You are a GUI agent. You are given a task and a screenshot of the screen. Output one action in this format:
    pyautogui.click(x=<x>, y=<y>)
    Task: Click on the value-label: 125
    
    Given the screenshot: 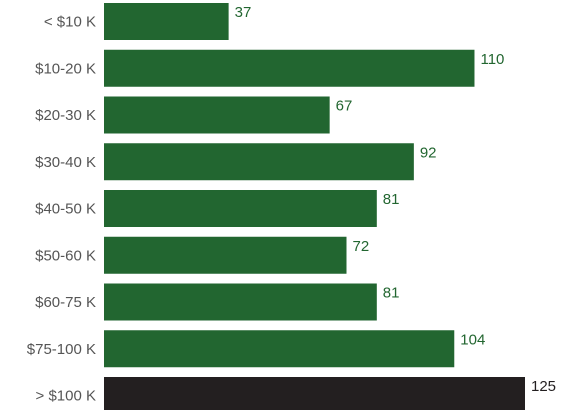 What is the action you would take?
    pyautogui.click(x=543, y=386)
    